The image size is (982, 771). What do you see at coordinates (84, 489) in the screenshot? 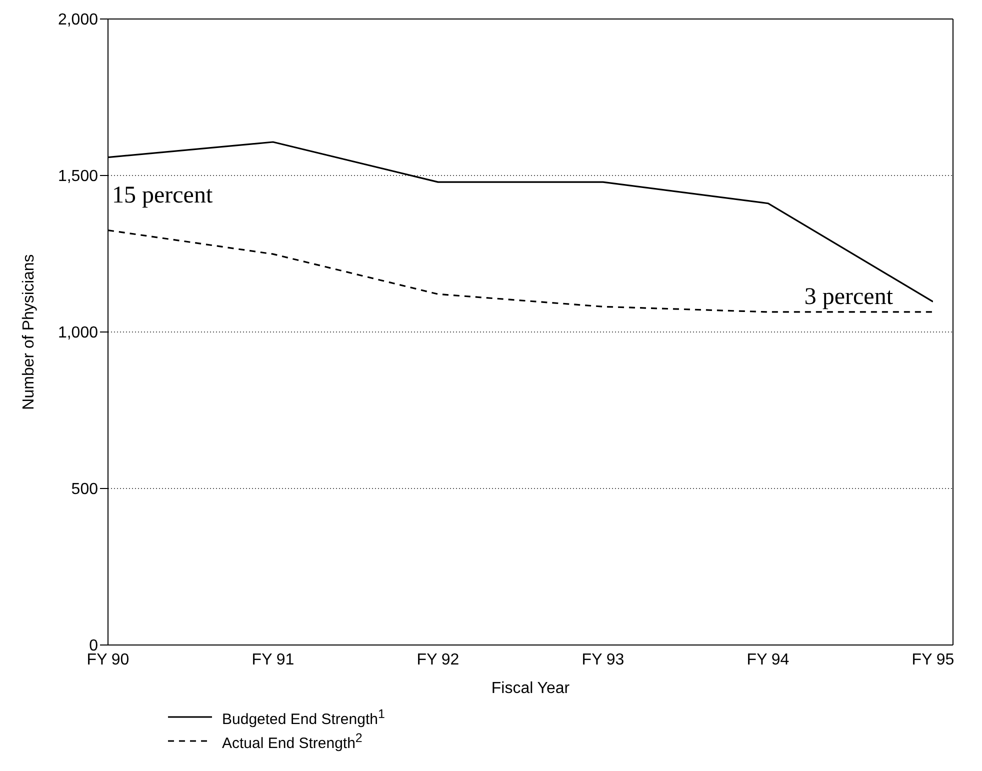
I see `y-tick-label: 500` at bounding box center [84, 489].